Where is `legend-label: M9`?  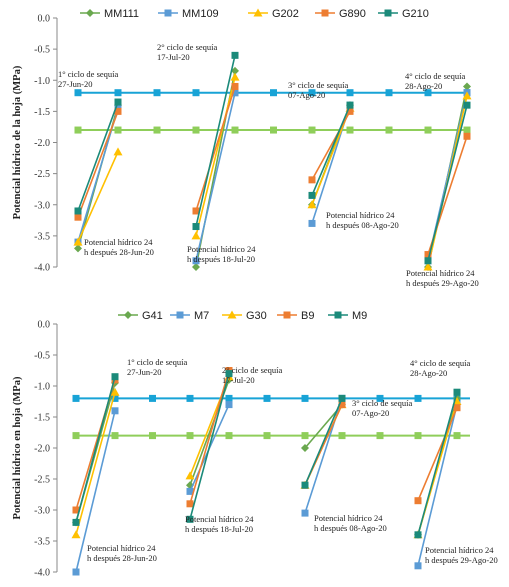
legend-label: M9 is located at coordinates (359, 316).